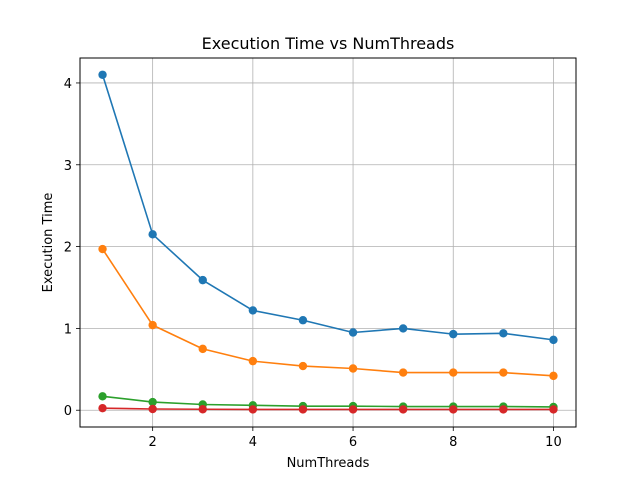 The image size is (640, 480). What do you see at coordinates (68, 166) in the screenshot?
I see `y-tick-label: 3` at bounding box center [68, 166].